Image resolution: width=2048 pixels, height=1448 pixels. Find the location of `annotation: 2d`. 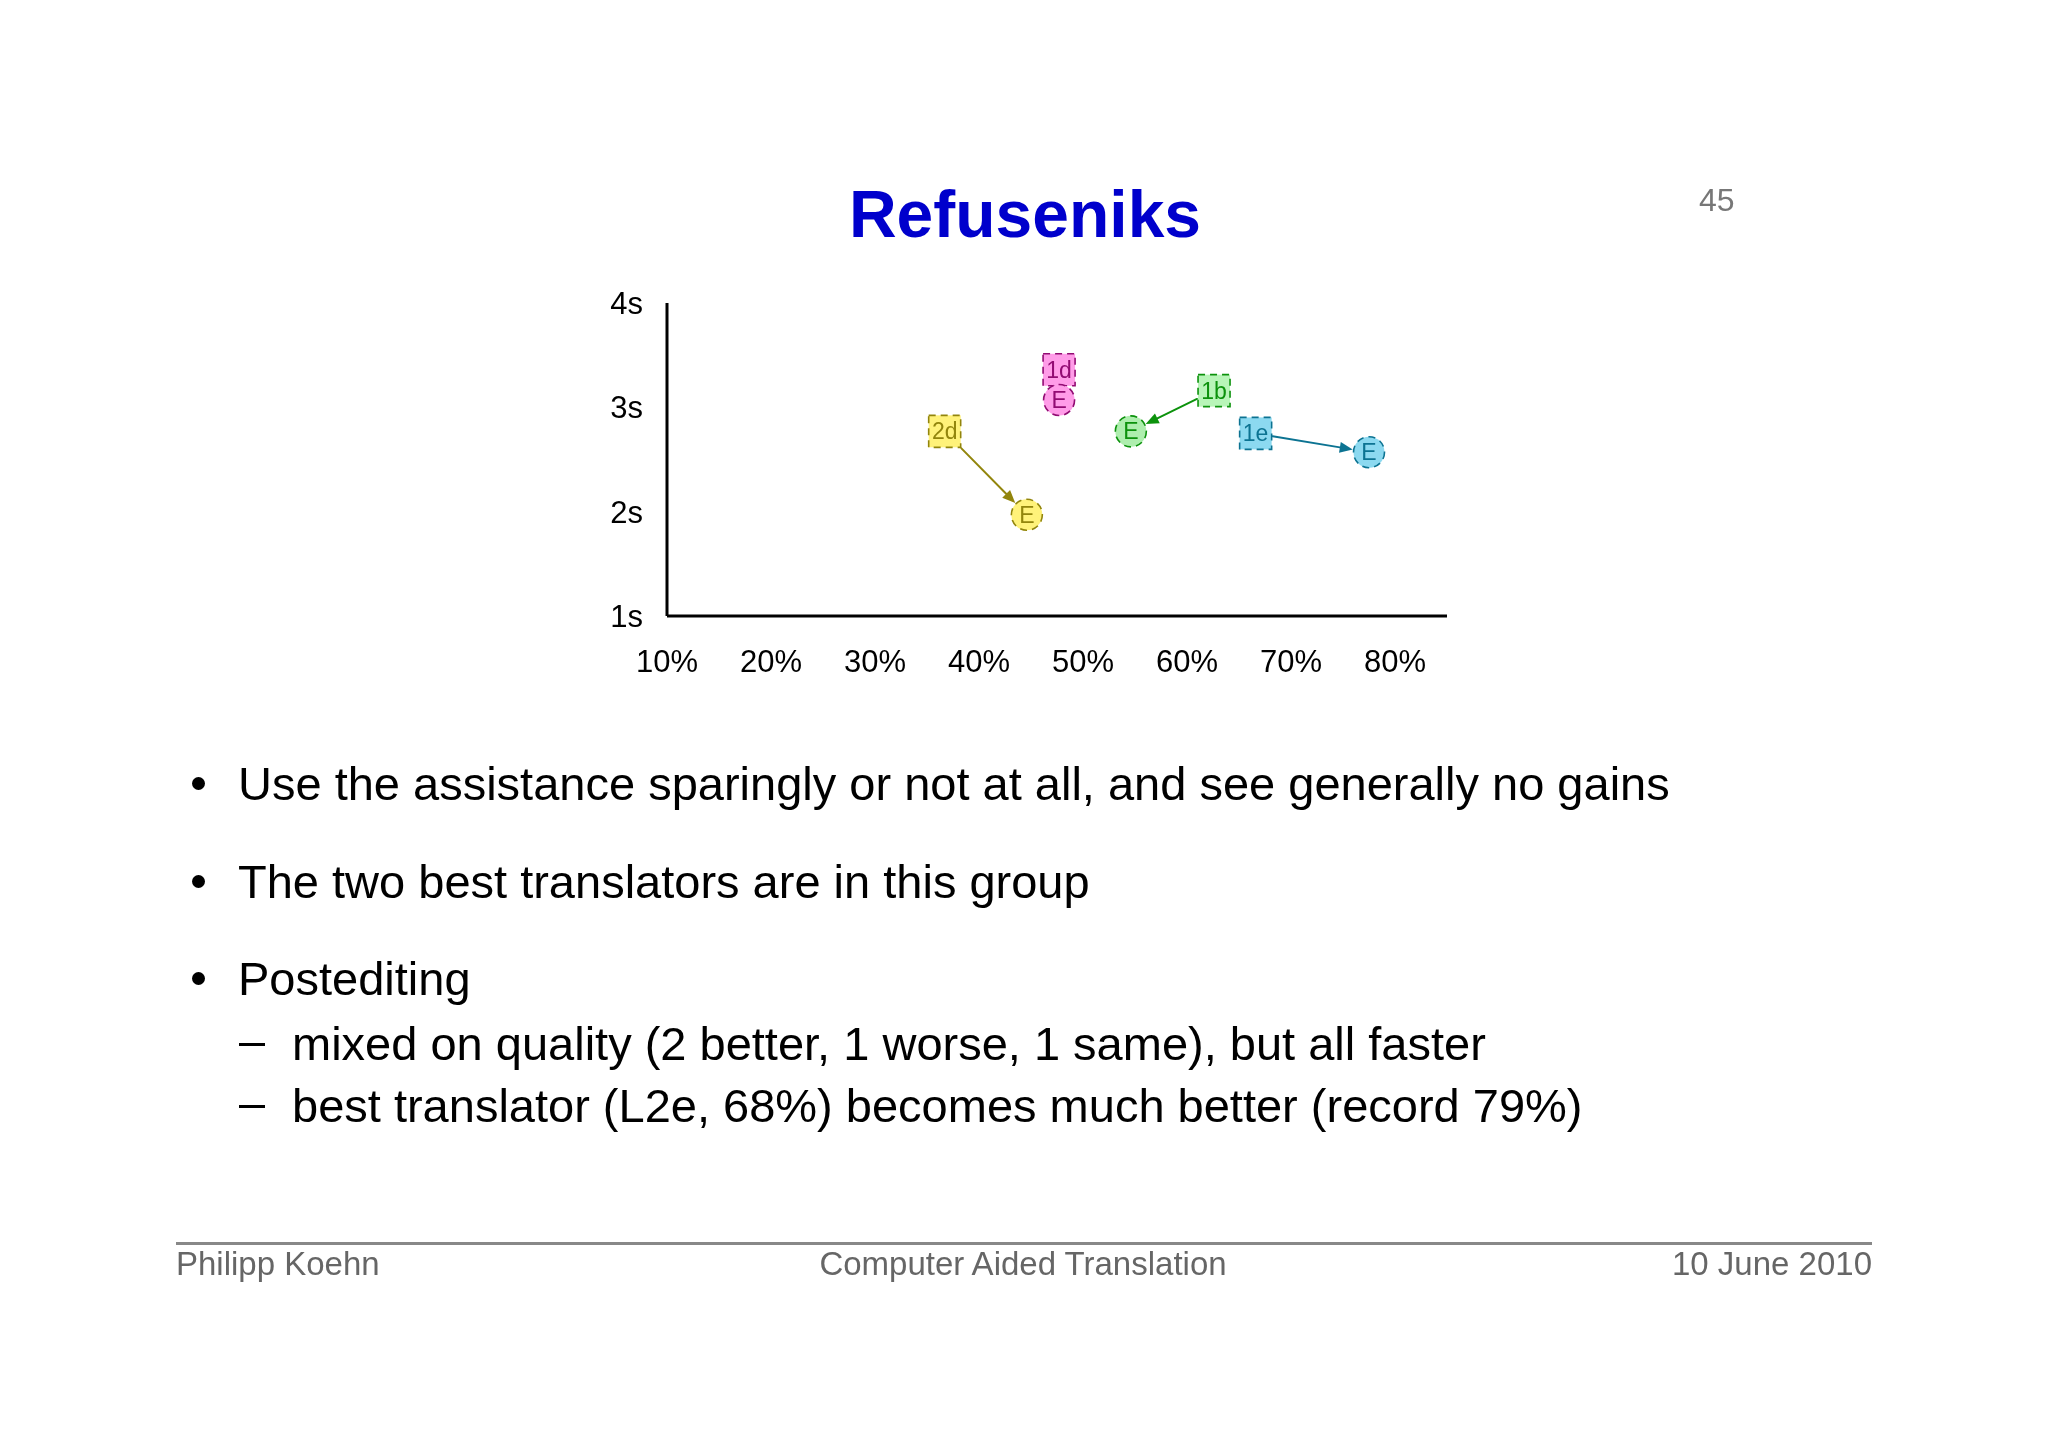

annotation: 2d is located at coordinates (944, 431).